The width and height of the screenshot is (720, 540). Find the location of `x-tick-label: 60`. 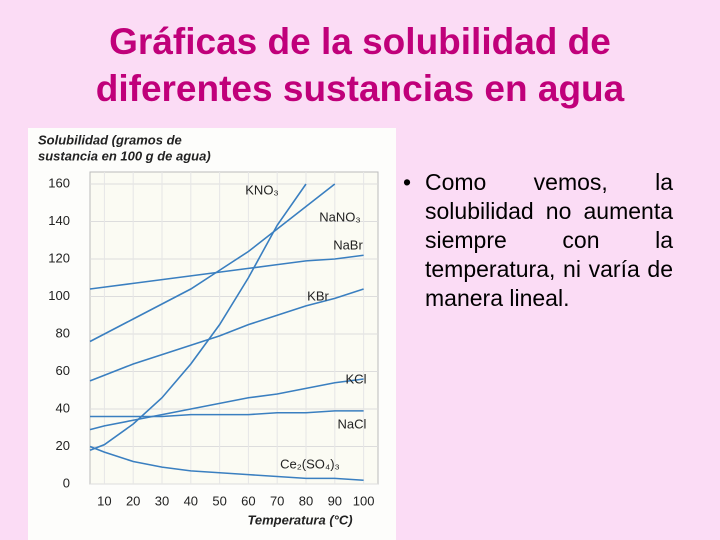

x-tick-label: 60 is located at coordinates (248, 500).